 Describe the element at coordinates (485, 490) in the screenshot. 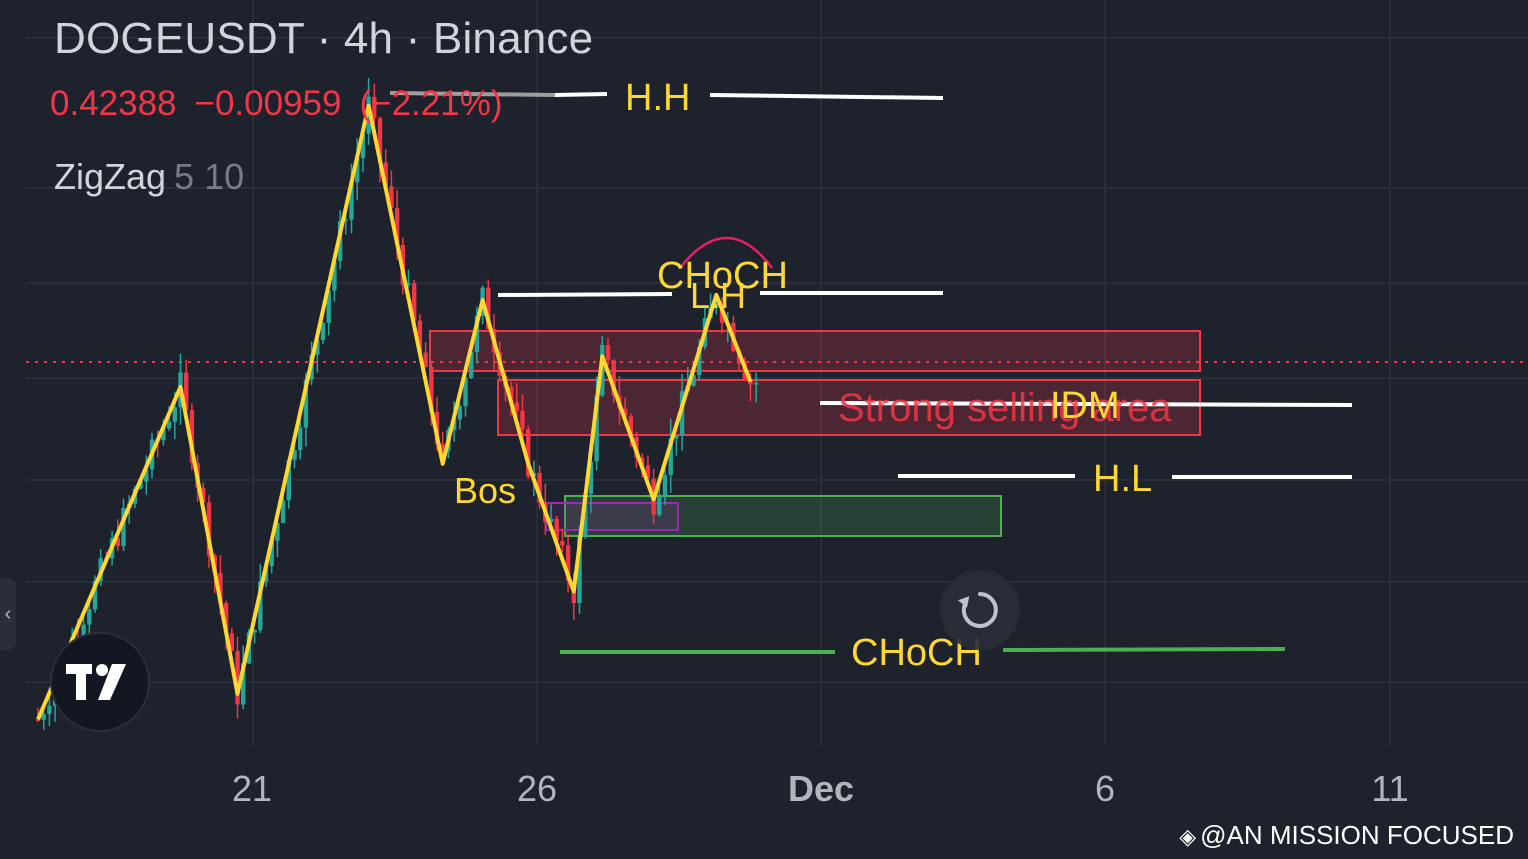

I see `label-bos: Bos` at that location.